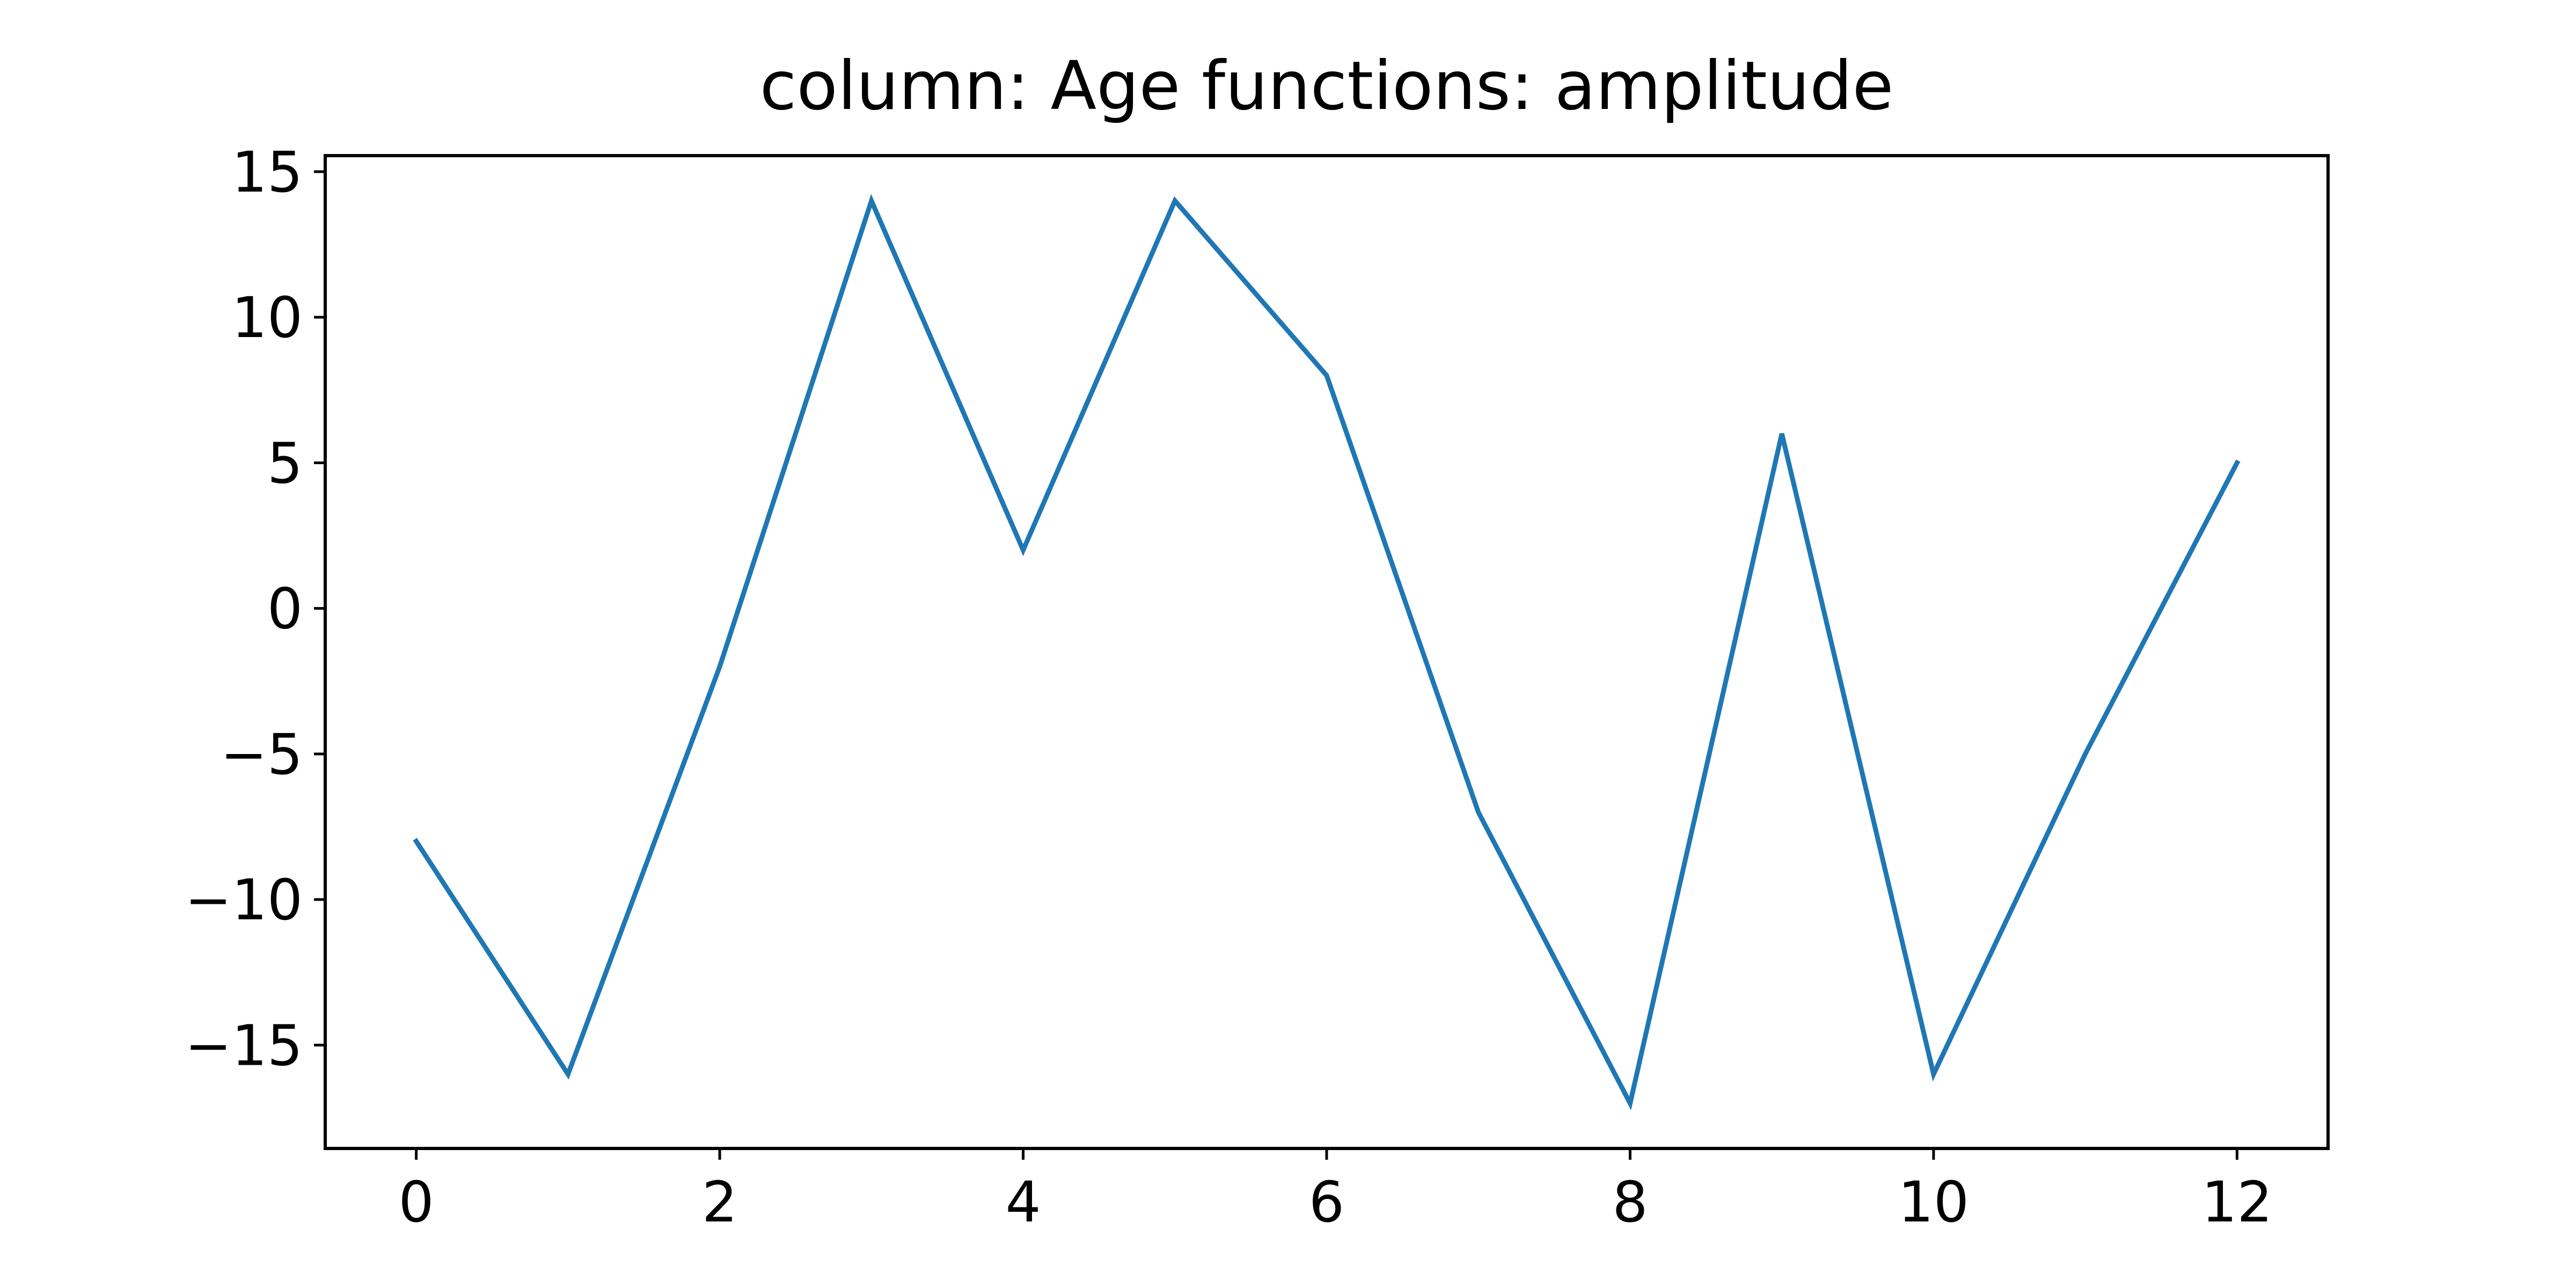  What do you see at coordinates (285, 609) in the screenshot?
I see `y-tick-label: 0` at bounding box center [285, 609].